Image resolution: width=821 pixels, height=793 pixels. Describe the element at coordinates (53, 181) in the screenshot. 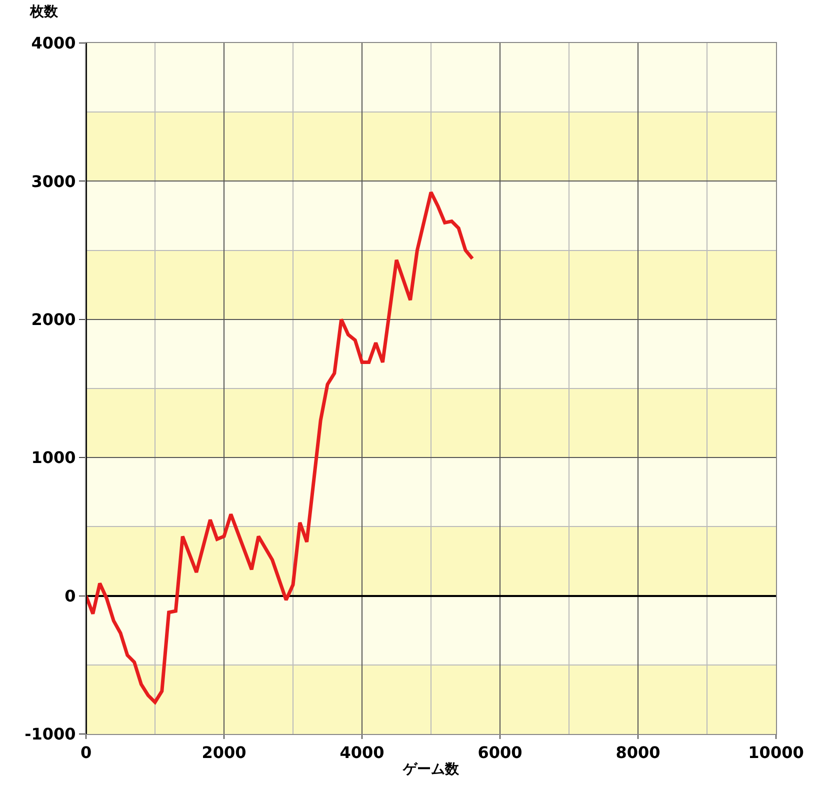

I see `y-tick-label: 3000` at that location.